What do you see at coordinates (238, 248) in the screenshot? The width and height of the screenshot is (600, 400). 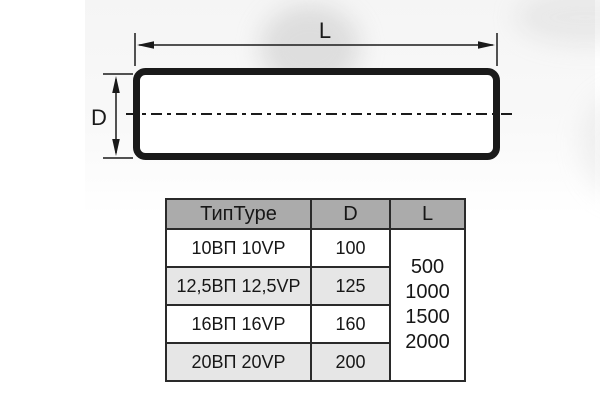 I see `type-cell: 10ВП 10VP` at bounding box center [238, 248].